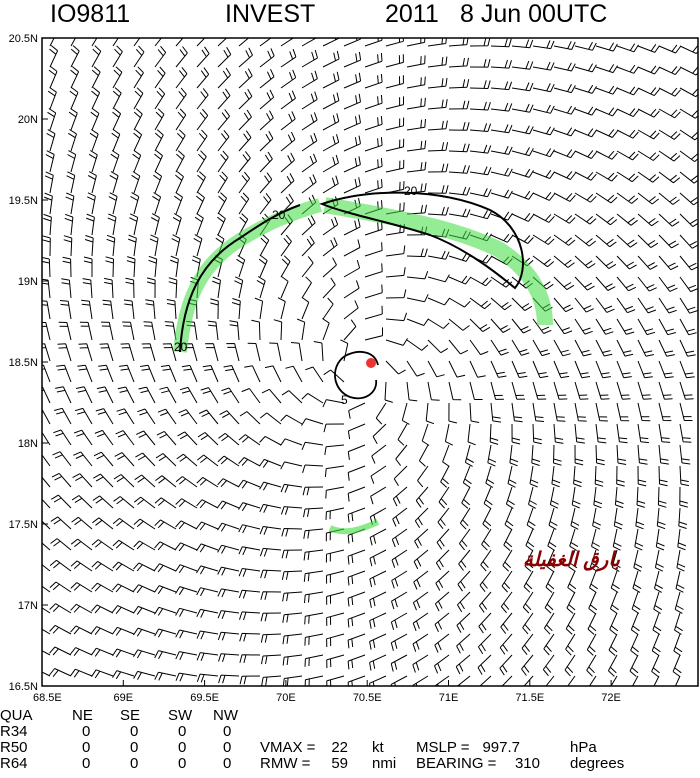  I want to click on stat-label: RMW =, so click(285, 763).